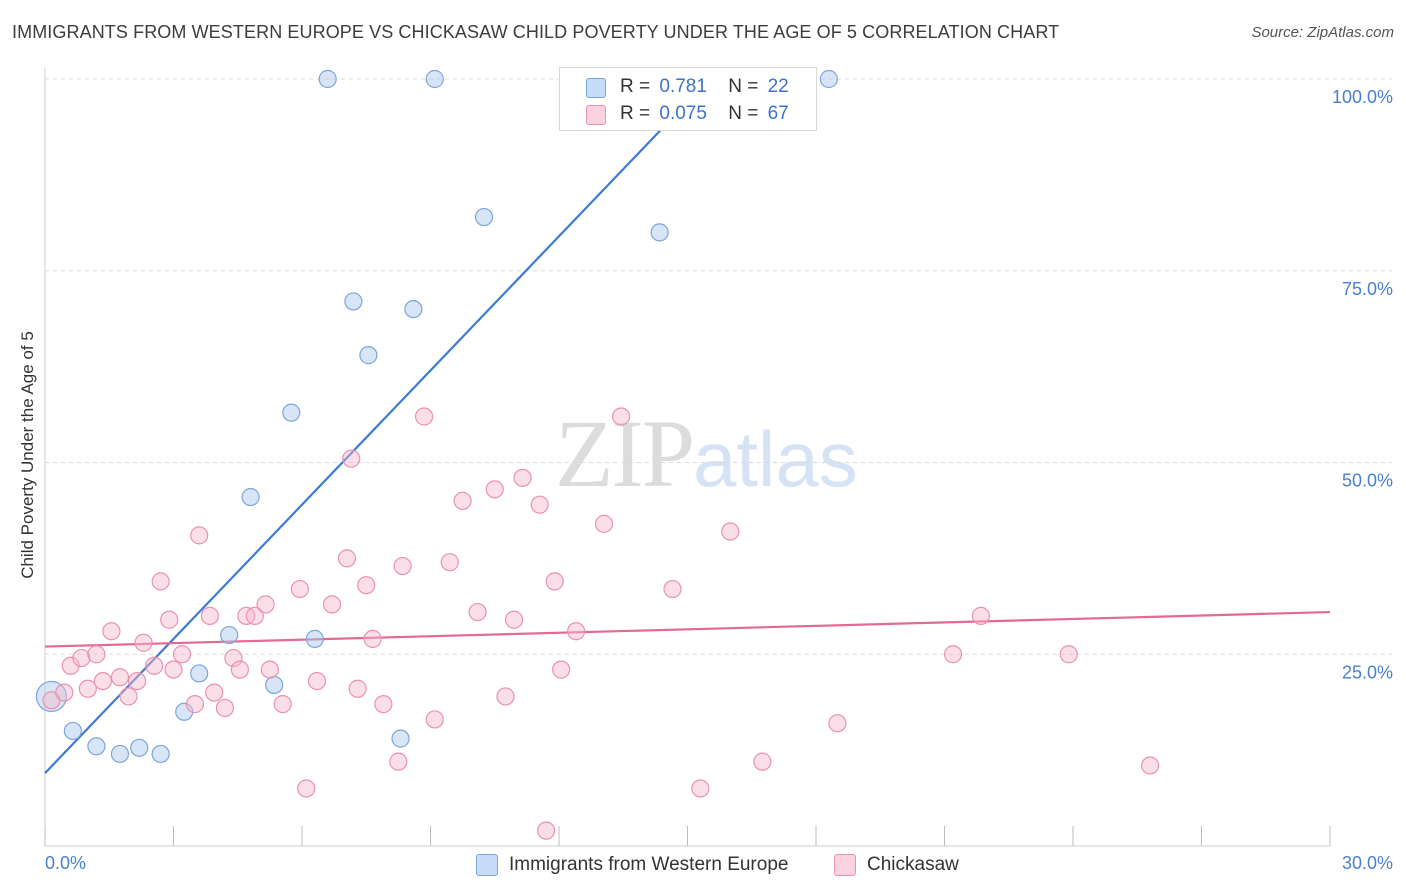 Image resolution: width=1406 pixels, height=892 pixels. What do you see at coordinates (596, 88) in the screenshot?
I see `legend-swatch-western-europe` at bounding box center [596, 88].